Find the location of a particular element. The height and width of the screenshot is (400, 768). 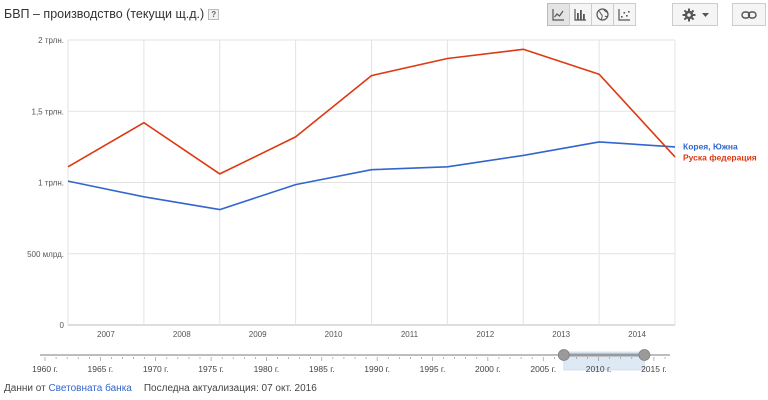

gear-icon is located at coordinates (688, 14).